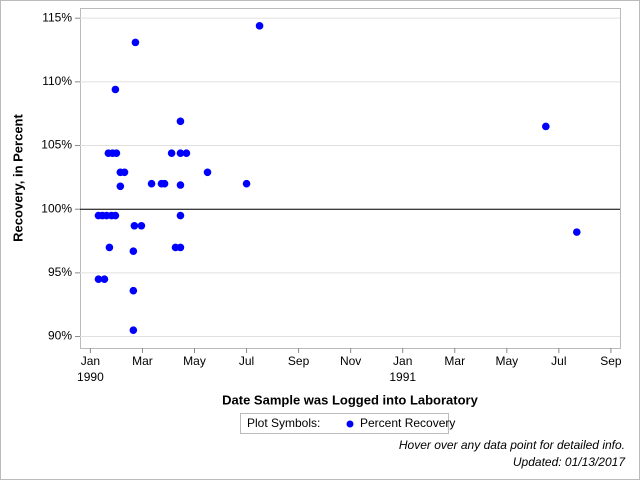  I want to click on legend-title: Plot Symbols:, so click(283, 423).